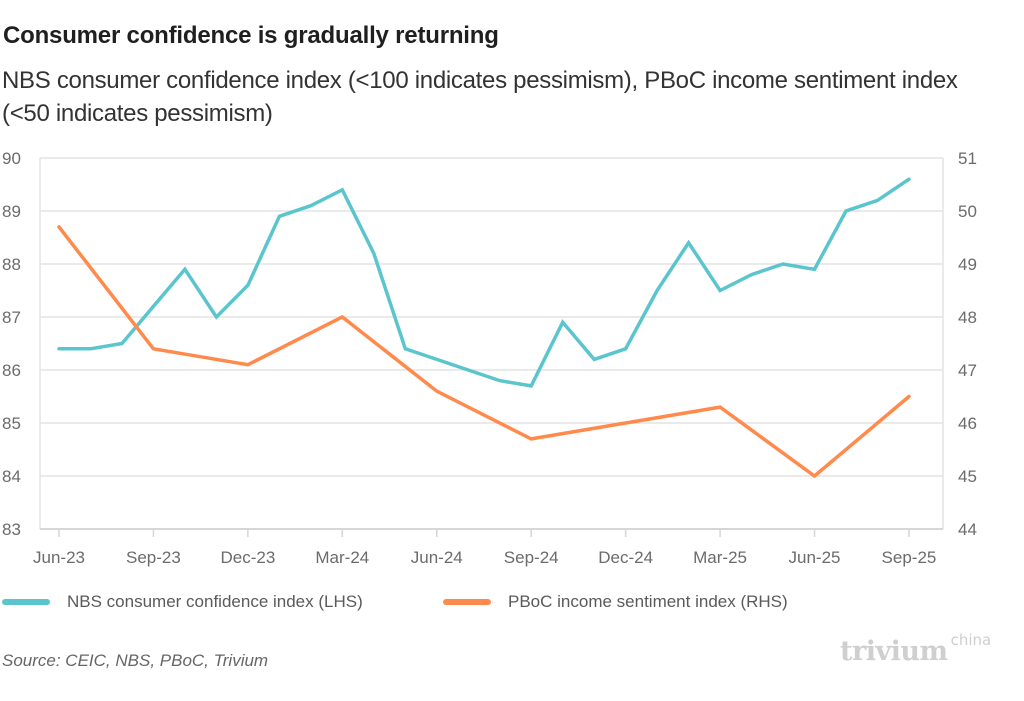 The height and width of the screenshot is (701, 1024). I want to click on x-tick-label: Mar-24, so click(342, 557).